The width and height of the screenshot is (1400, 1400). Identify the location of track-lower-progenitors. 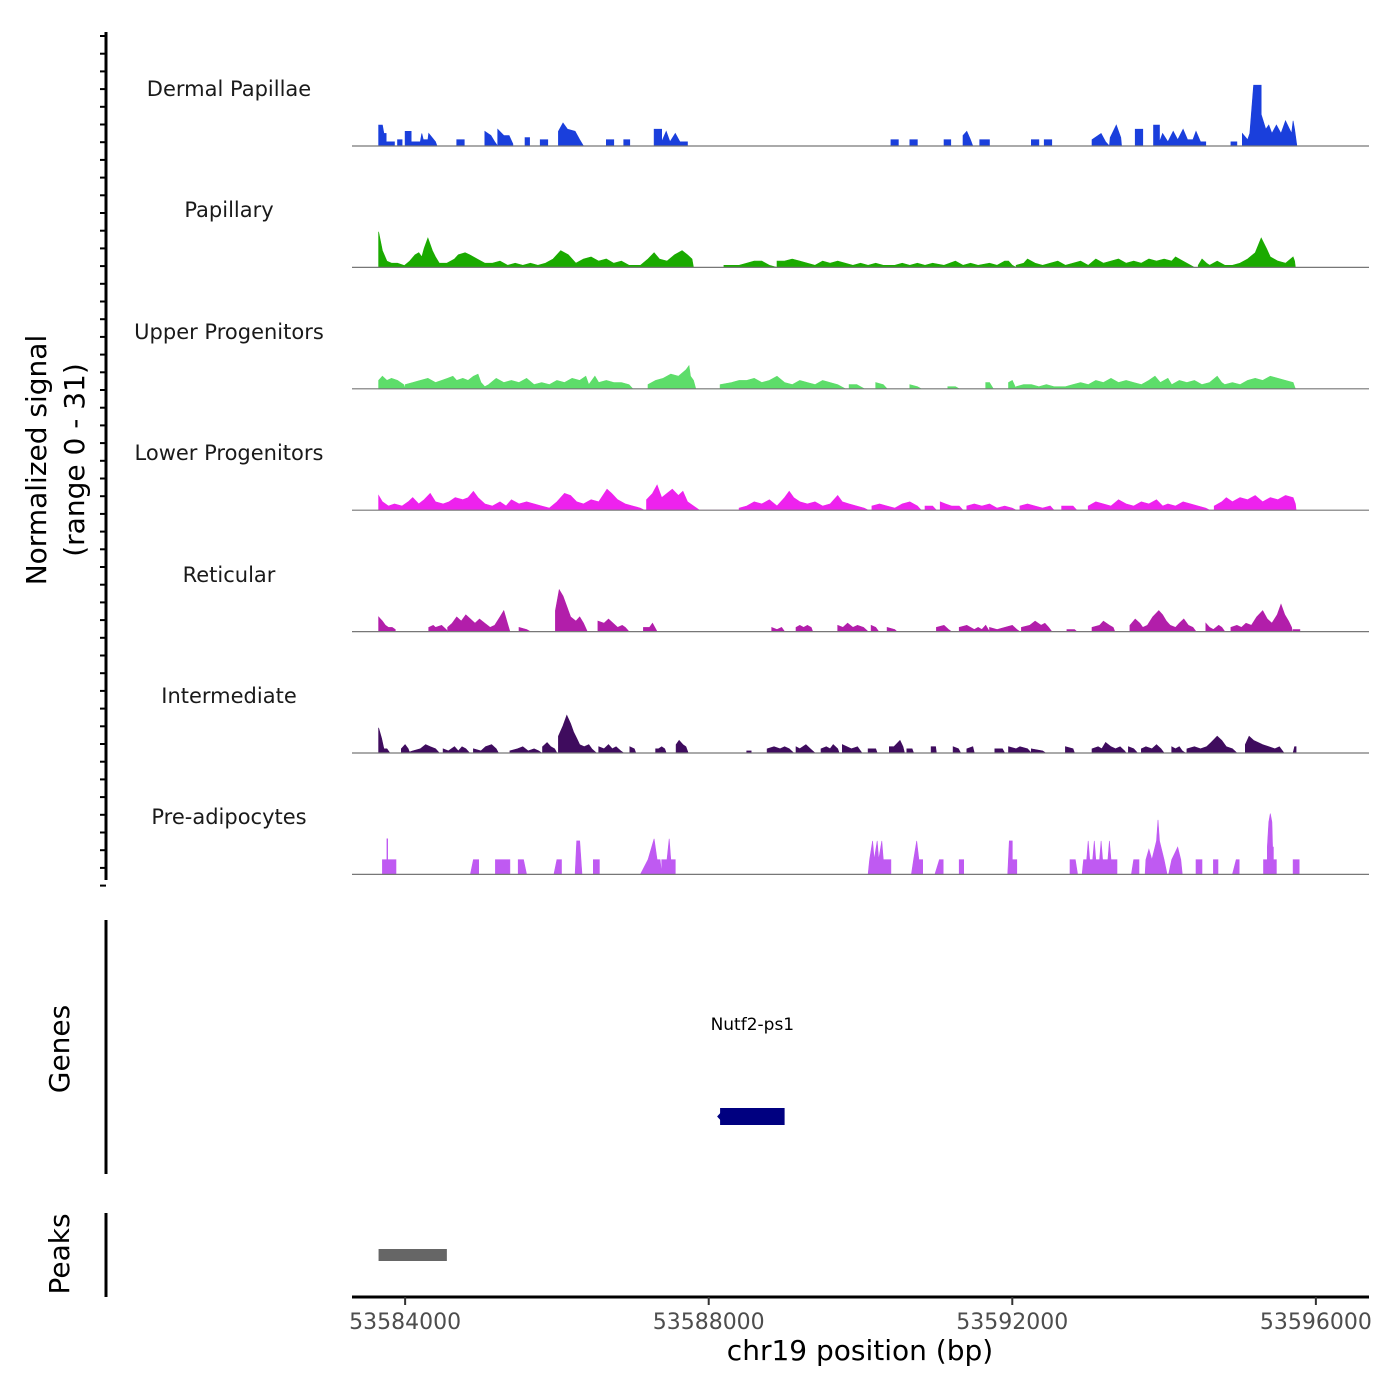
(860, 497).